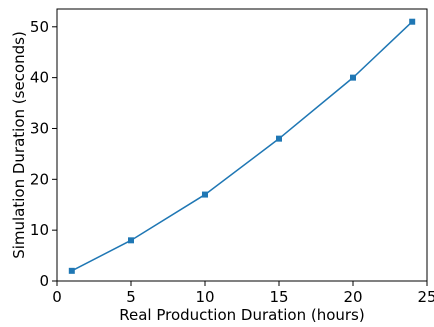 This screenshot has width=434, height=327. I want to click on x-tick-label: 25, so click(425, 297).